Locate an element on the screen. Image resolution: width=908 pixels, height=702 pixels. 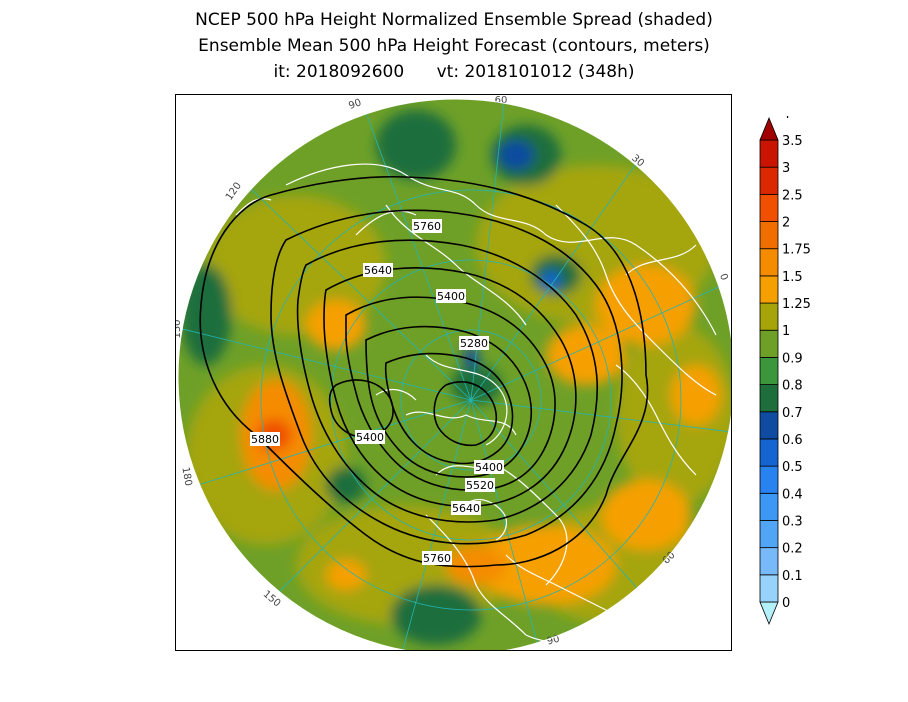
colorbar-label: 0.6 is located at coordinates (792, 440).